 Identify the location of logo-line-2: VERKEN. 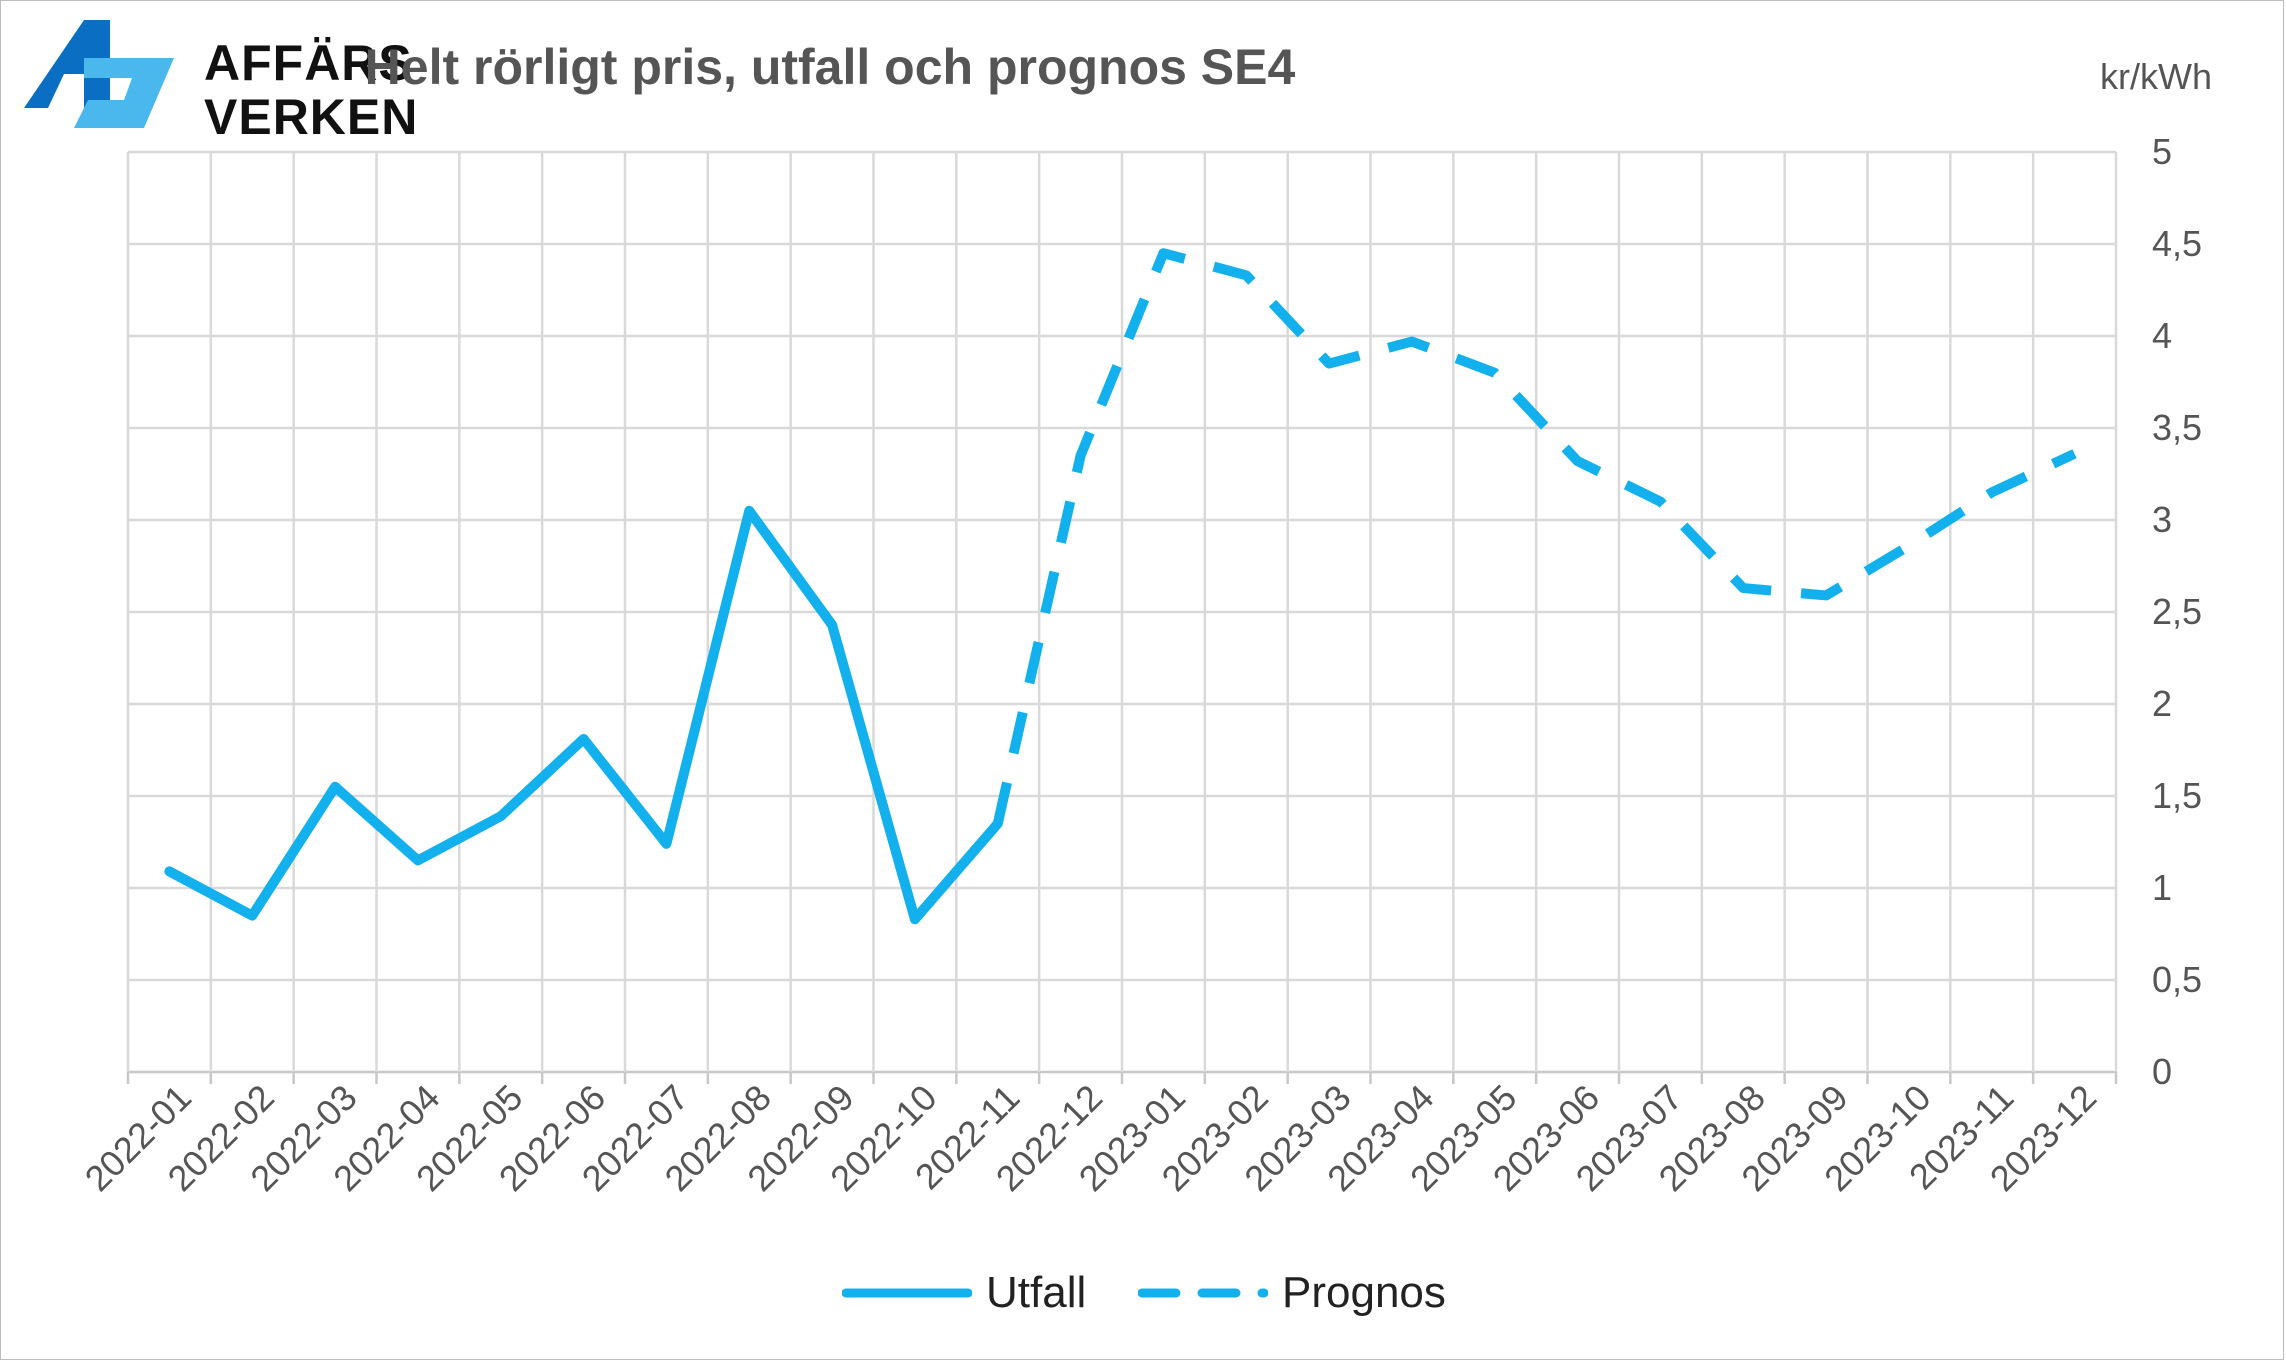
(311, 117).